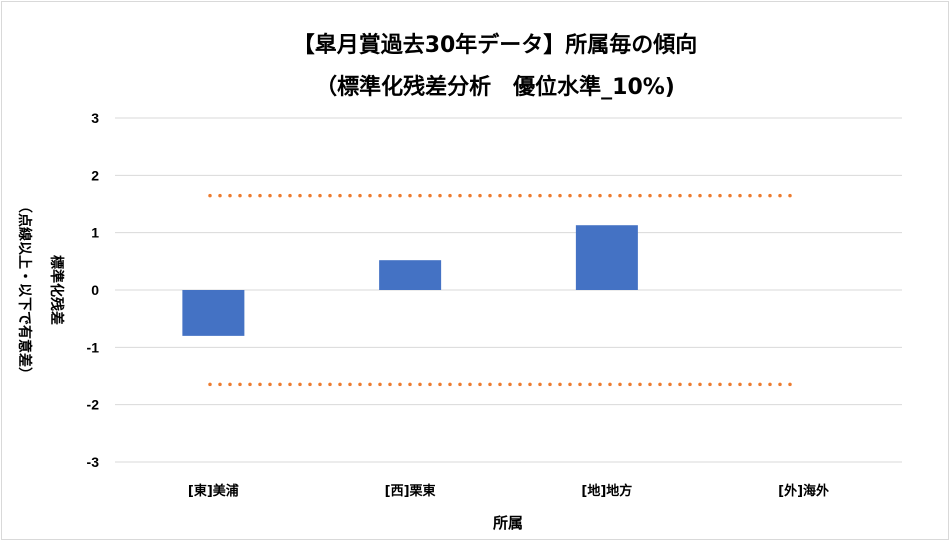 The image size is (950, 541). What do you see at coordinates (508, 523) in the screenshot?
I see `x-axis-label: 所属` at bounding box center [508, 523].